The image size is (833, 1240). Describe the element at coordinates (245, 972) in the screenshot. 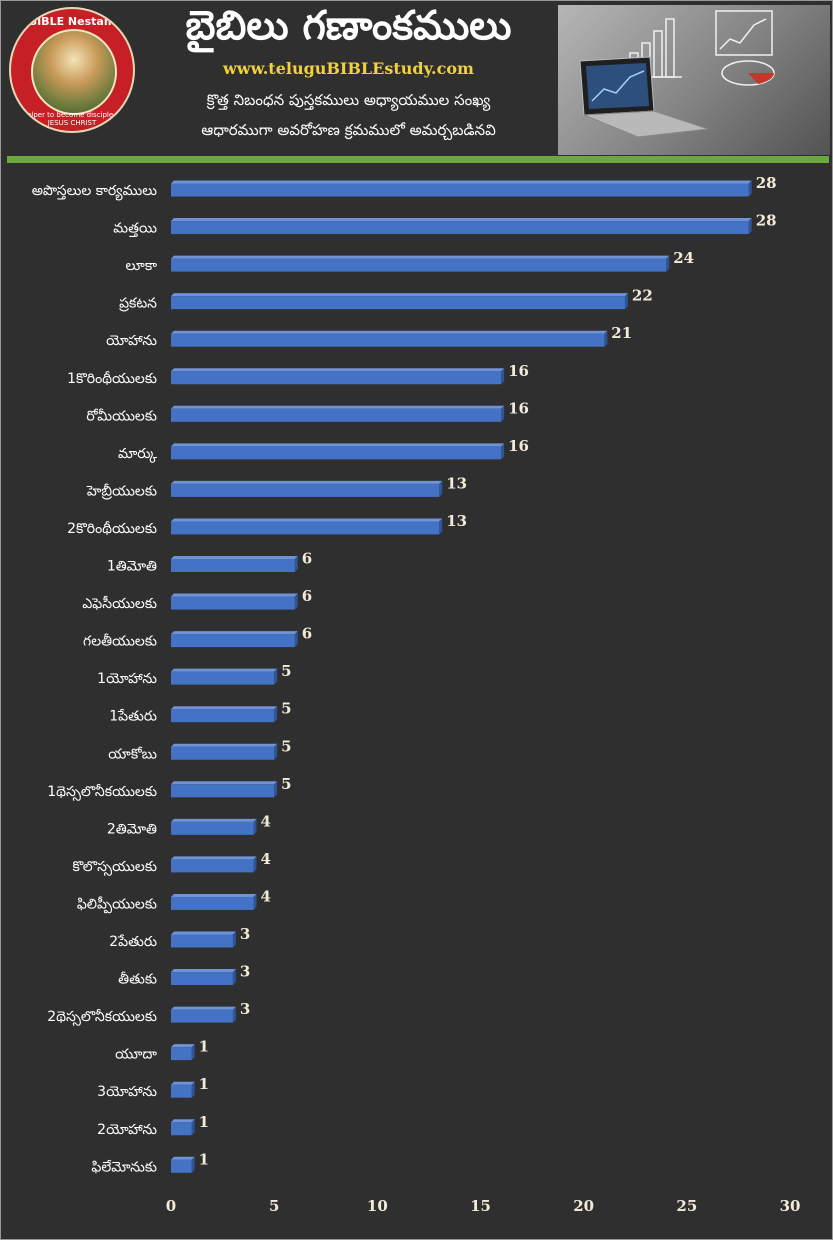

I see `value-label: 3` at that location.